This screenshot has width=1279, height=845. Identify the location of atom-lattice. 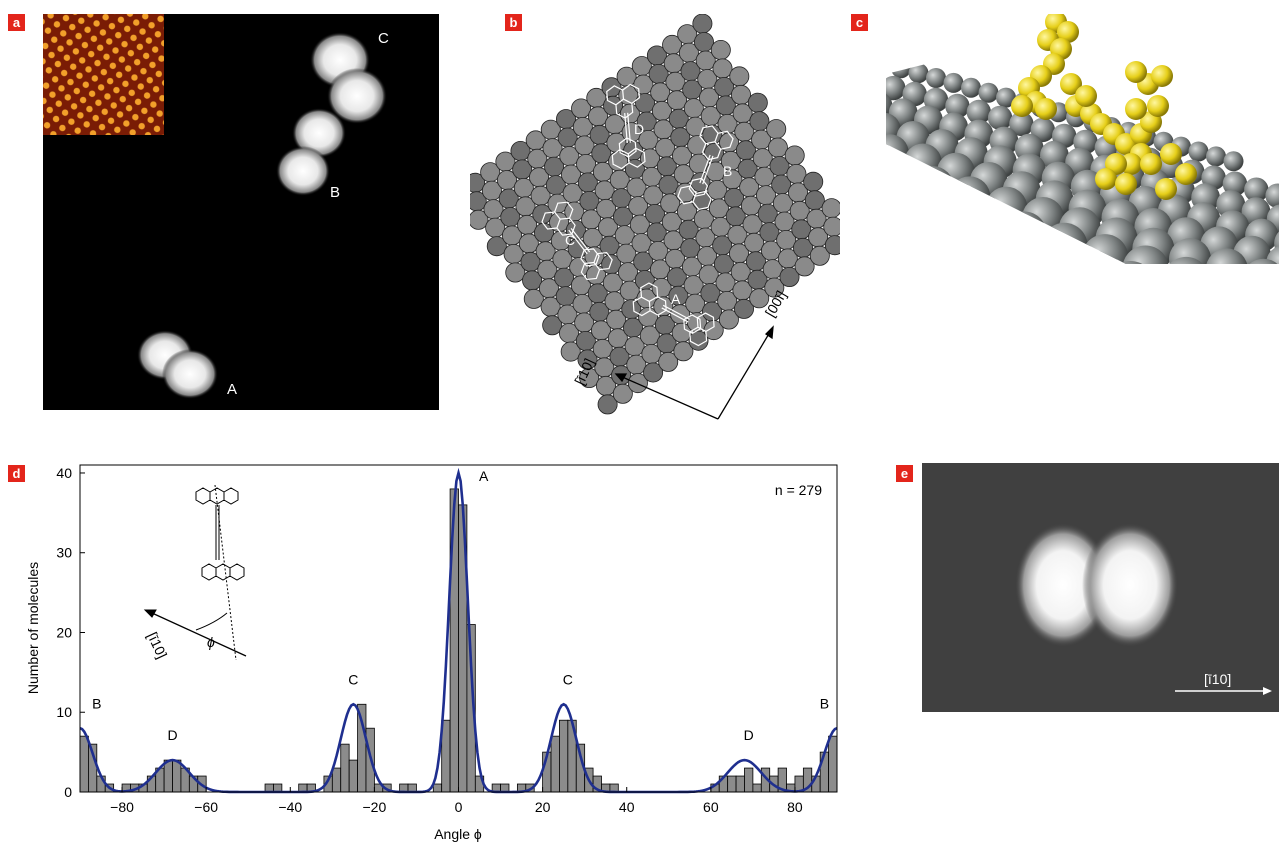
(655, 214).